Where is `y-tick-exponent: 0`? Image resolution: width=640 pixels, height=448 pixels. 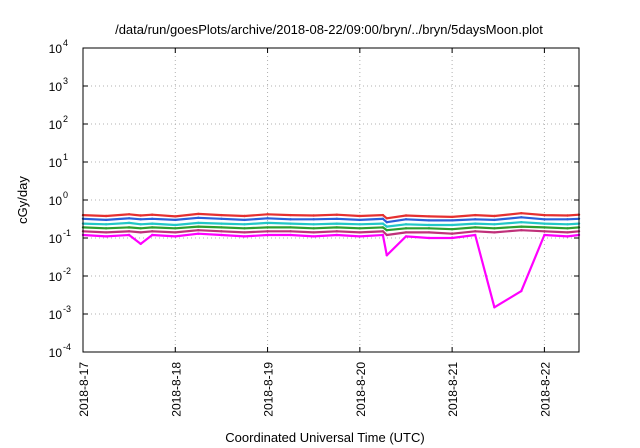
y-tick-exponent: 0 is located at coordinates (65, 195).